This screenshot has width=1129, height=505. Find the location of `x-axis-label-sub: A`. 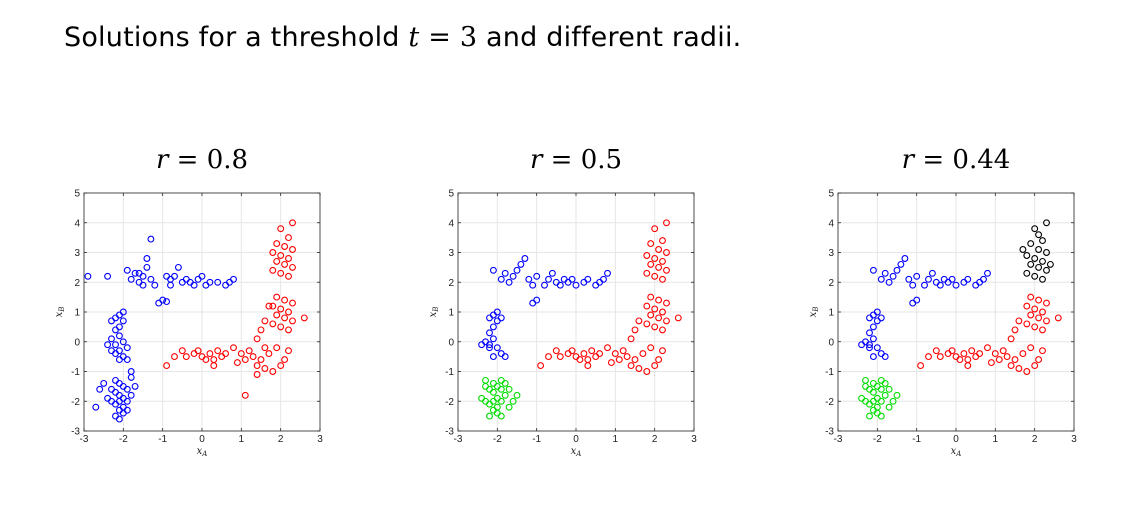

x-axis-label-sub: A is located at coordinates (204, 454).